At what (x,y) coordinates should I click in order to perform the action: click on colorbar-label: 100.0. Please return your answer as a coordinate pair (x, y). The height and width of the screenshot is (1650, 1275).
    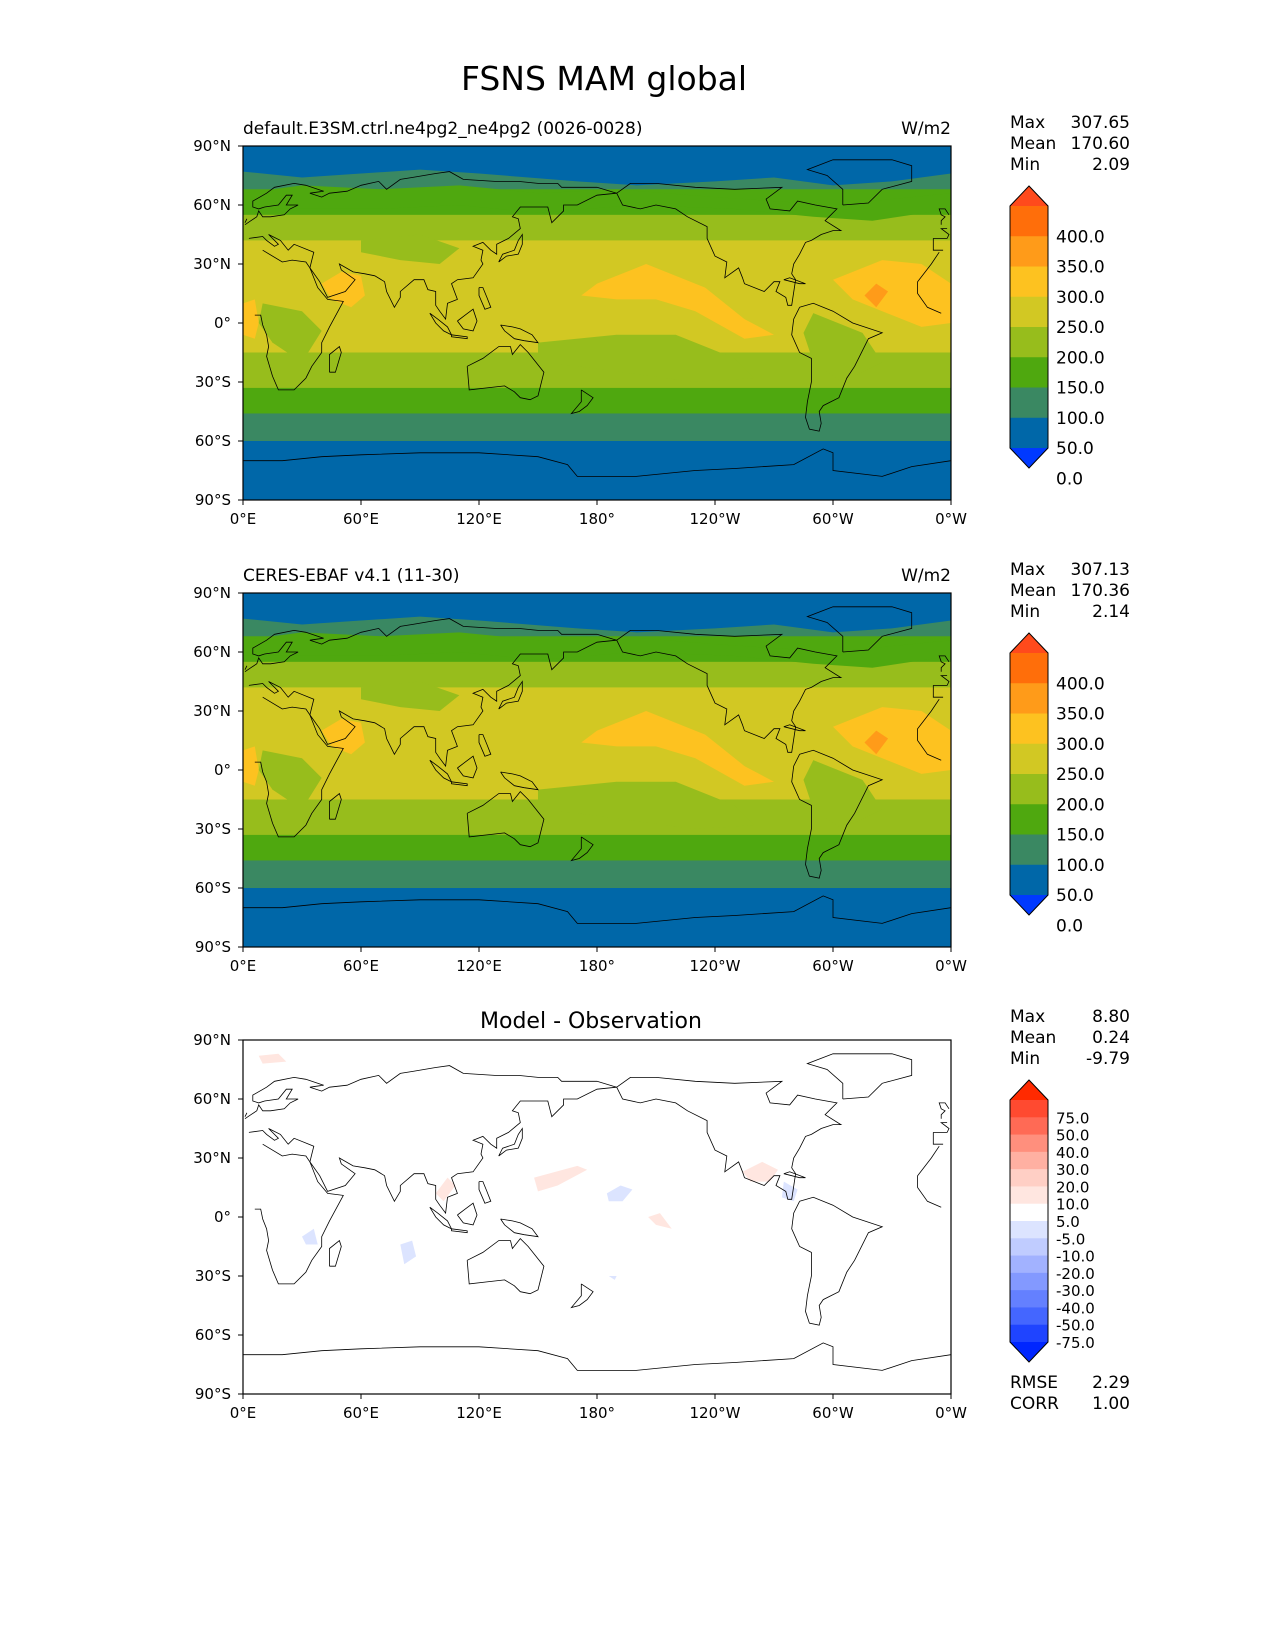
    Looking at the image, I should click on (1080, 419).